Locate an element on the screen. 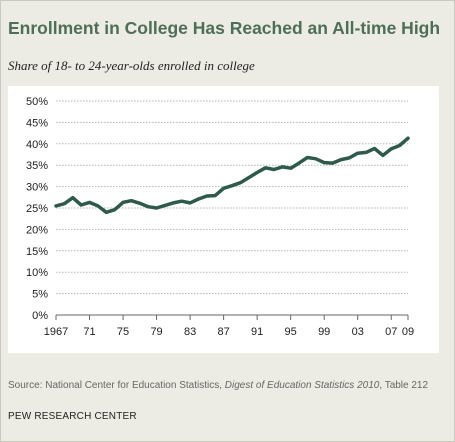  x-tick-label: 95 is located at coordinates (291, 332).